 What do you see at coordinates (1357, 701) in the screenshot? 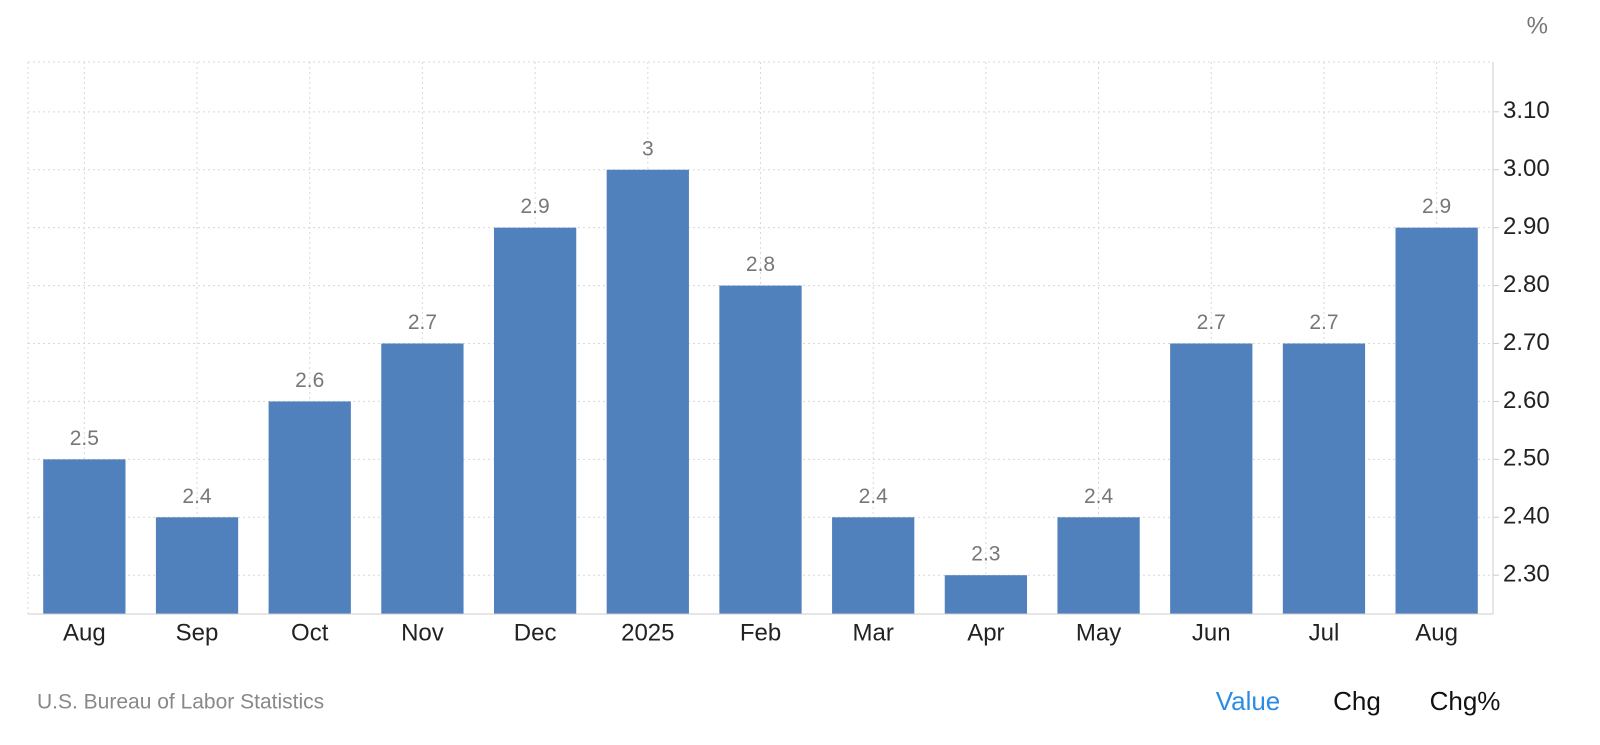
I see `control-tab: Chg` at bounding box center [1357, 701].